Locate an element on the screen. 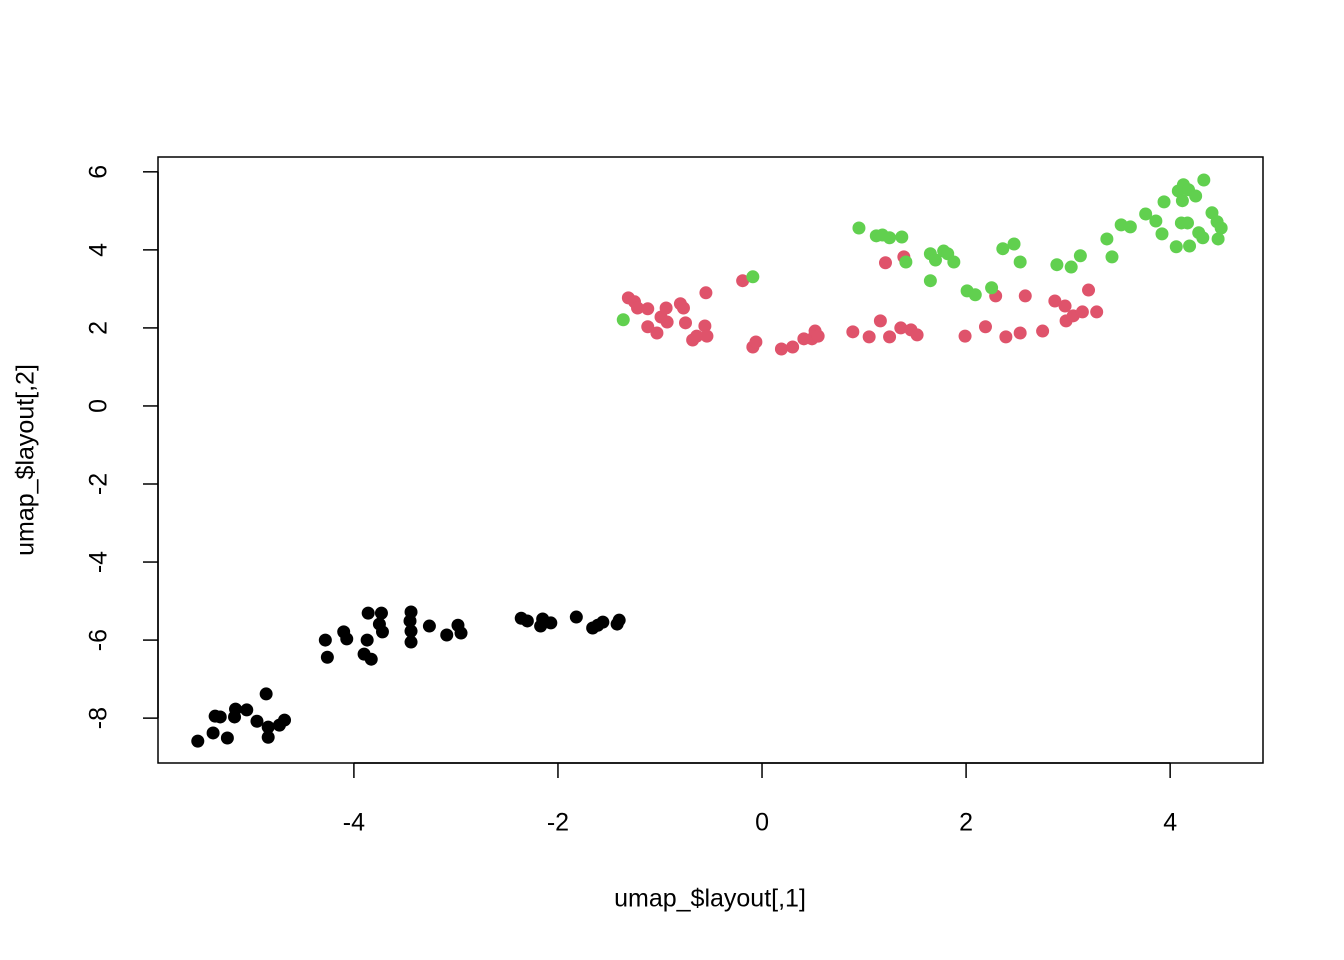 The width and height of the screenshot is (1344, 960). y-tick-label: -6 is located at coordinates (99, 640).